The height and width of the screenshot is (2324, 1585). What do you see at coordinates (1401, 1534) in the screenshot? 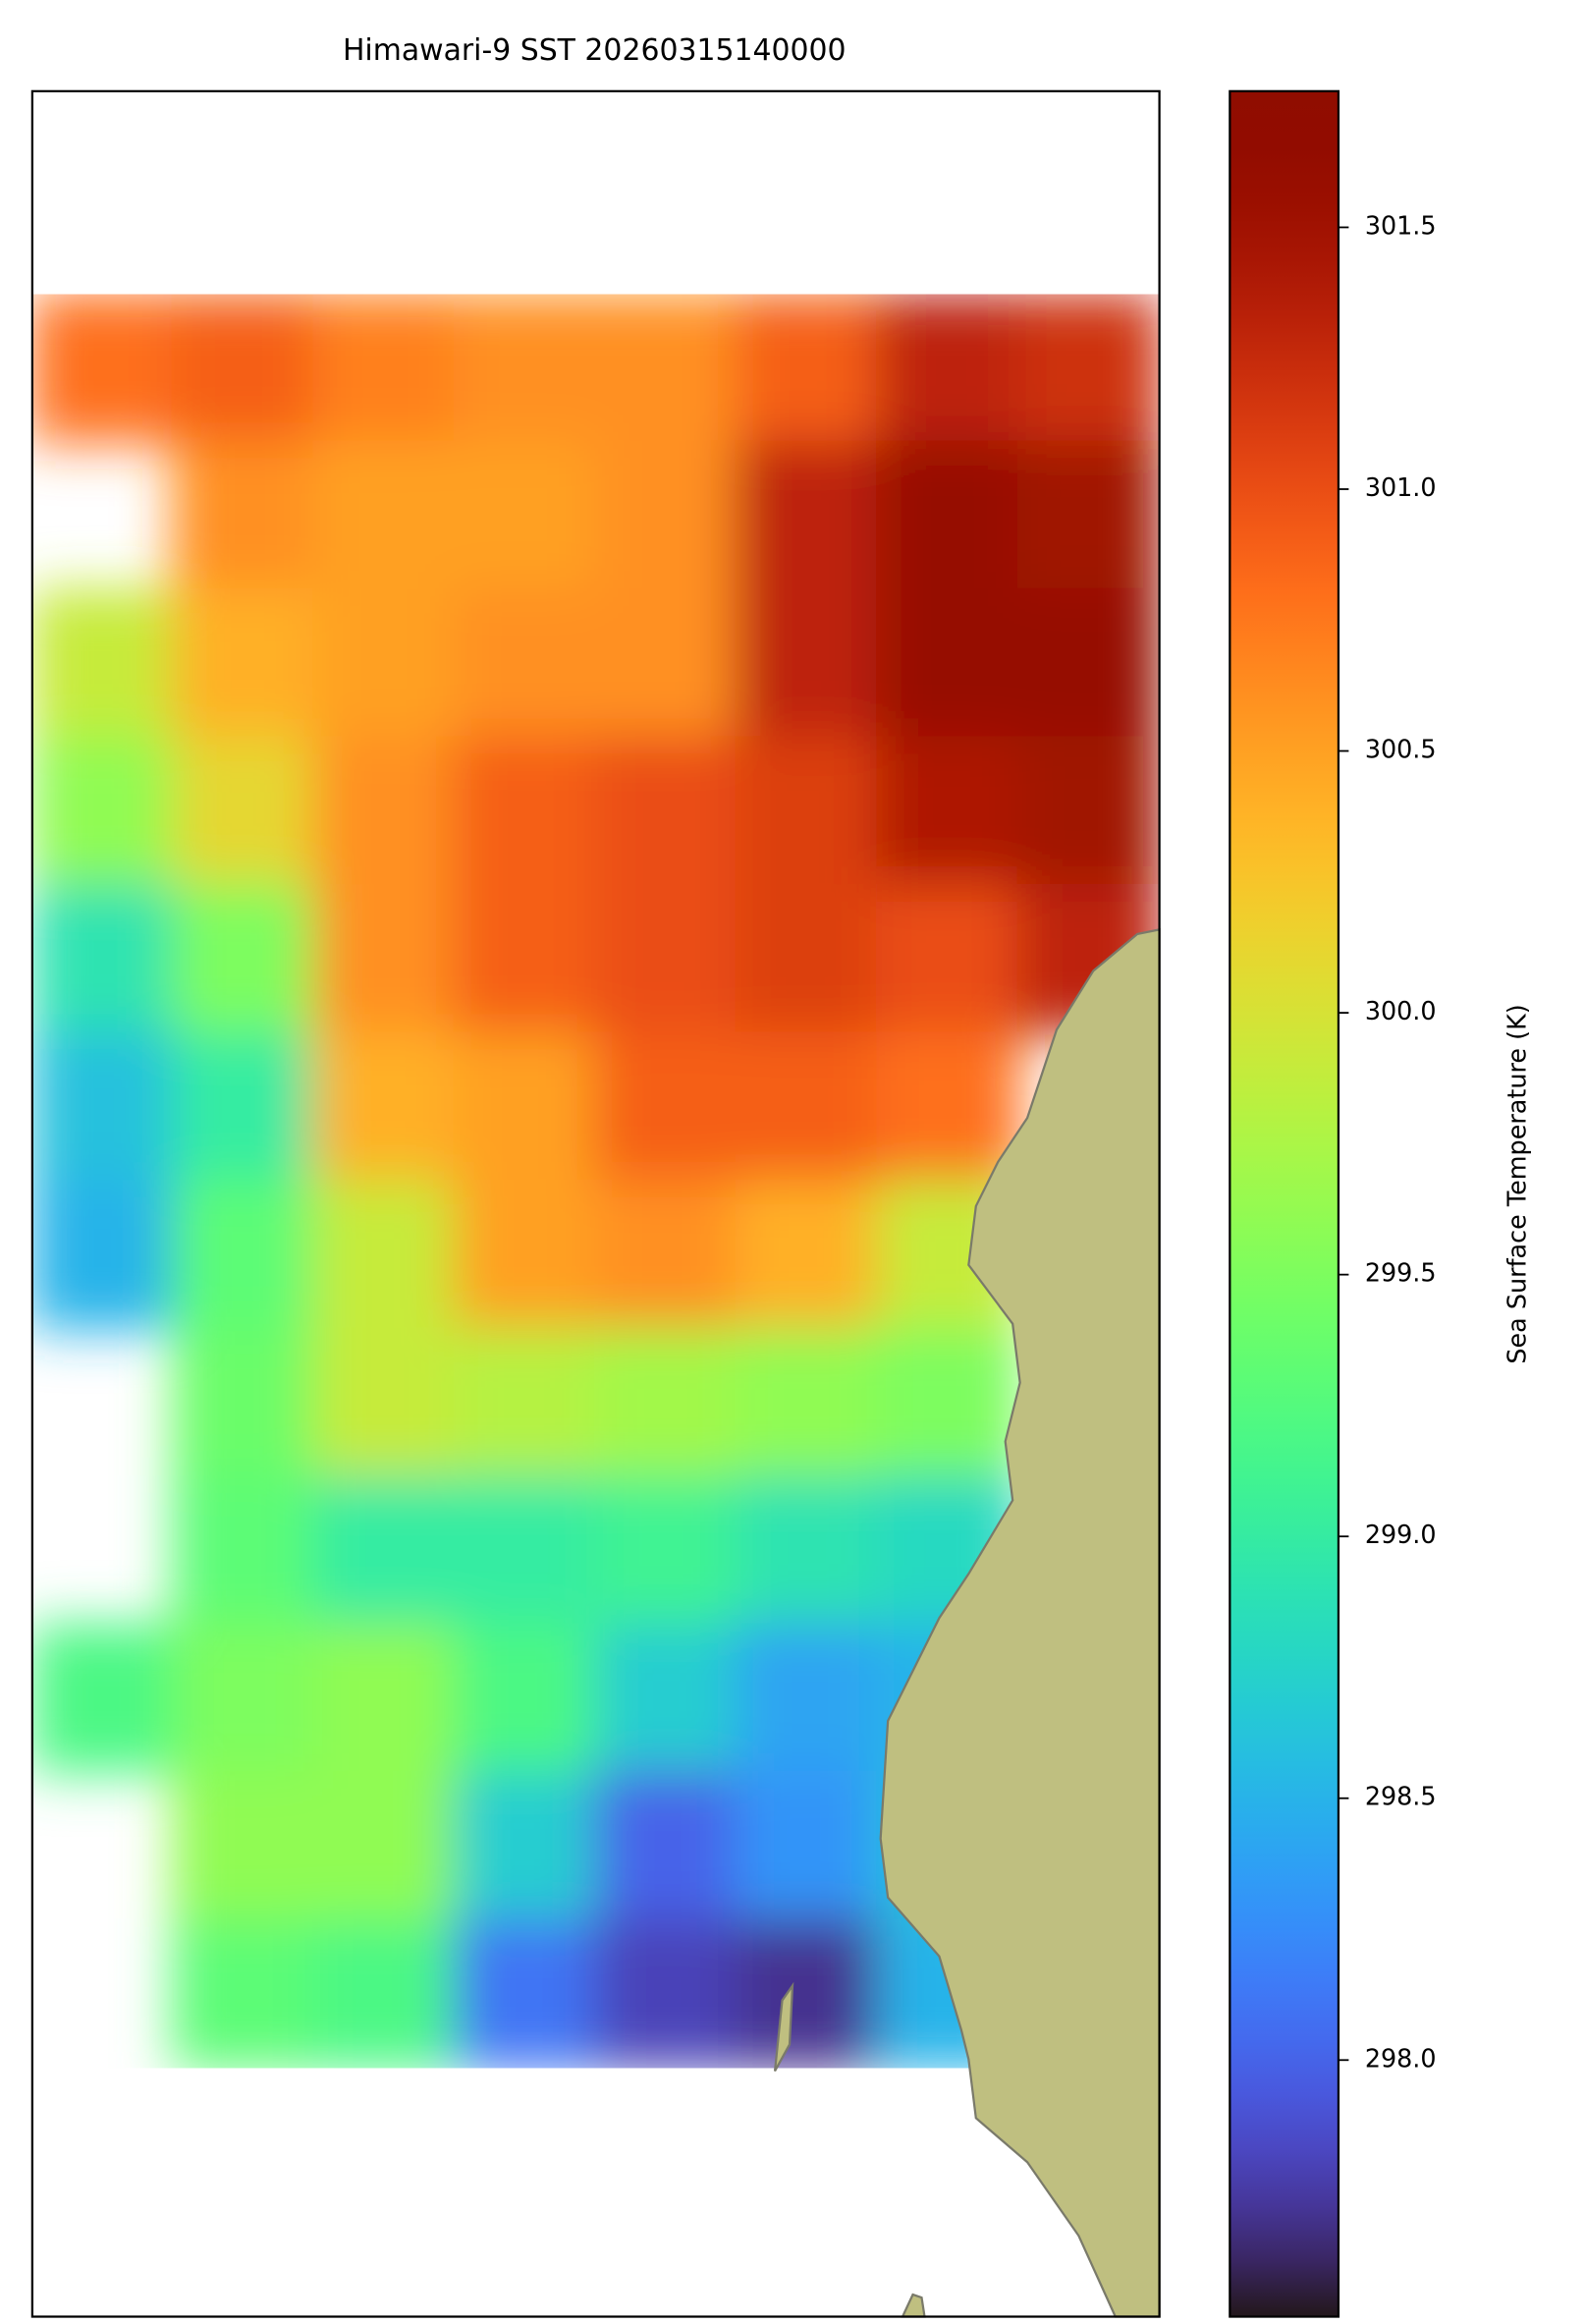
I see `colorbar-tick-label: 299.0` at bounding box center [1401, 1534].